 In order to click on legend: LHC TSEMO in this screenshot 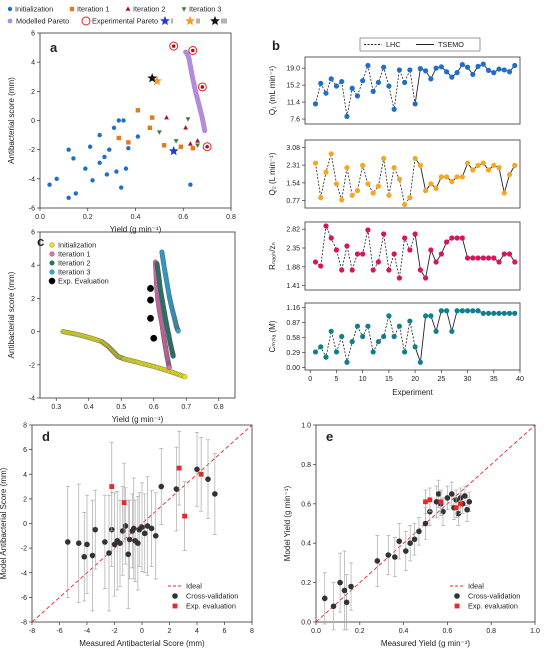, I will do `click(420, 44)`.